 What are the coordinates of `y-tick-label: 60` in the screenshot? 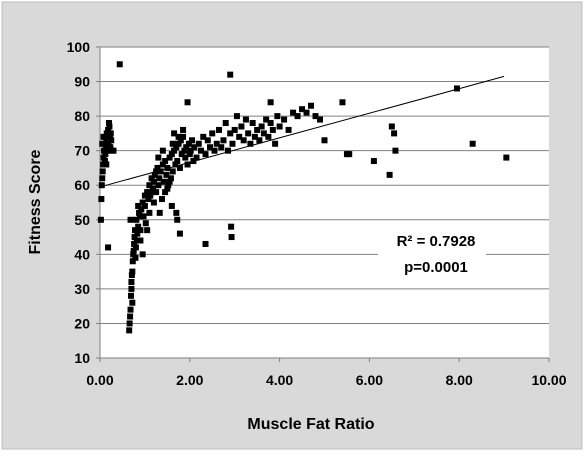 It's located at (82, 185).